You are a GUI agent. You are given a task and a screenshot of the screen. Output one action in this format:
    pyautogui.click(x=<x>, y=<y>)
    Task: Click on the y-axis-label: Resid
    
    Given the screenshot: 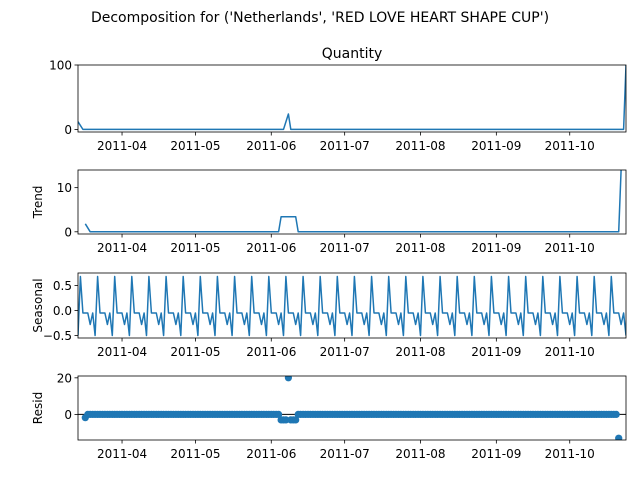 What is the action you would take?
    pyautogui.click(x=38, y=408)
    